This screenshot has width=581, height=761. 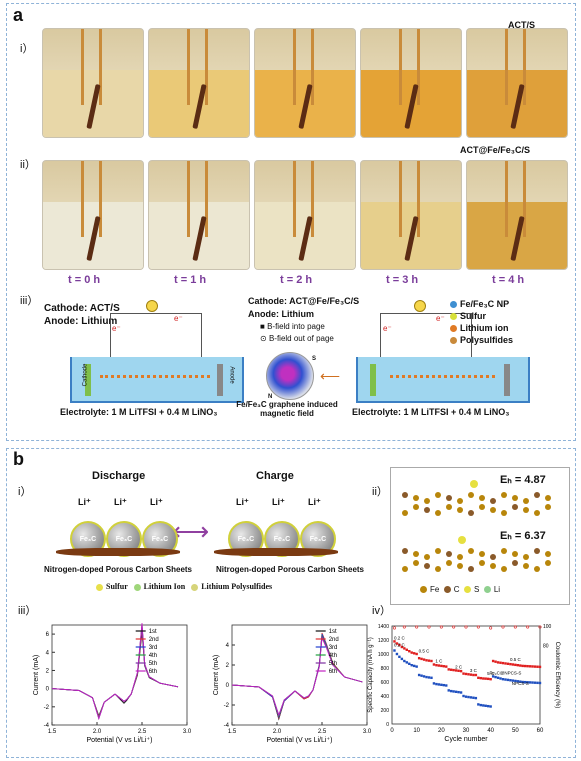 What do you see at coordinates (480, 536) in the screenshot?
I see `dft-box` at bounding box center [480, 536].